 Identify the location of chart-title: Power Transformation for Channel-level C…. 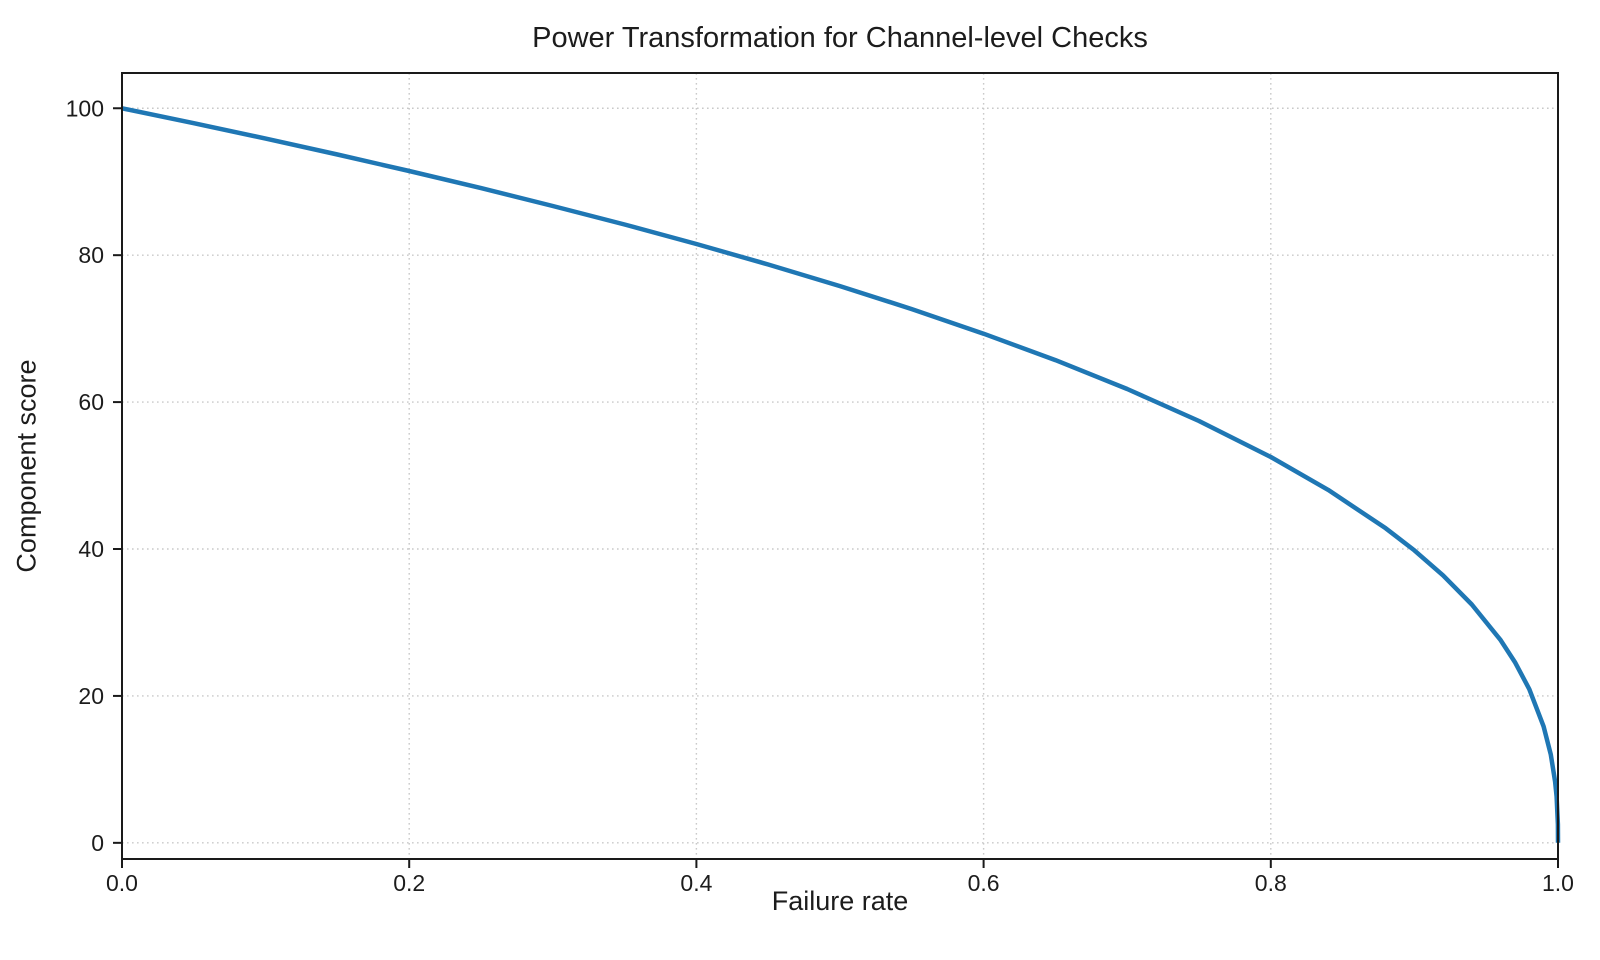
(840, 38).